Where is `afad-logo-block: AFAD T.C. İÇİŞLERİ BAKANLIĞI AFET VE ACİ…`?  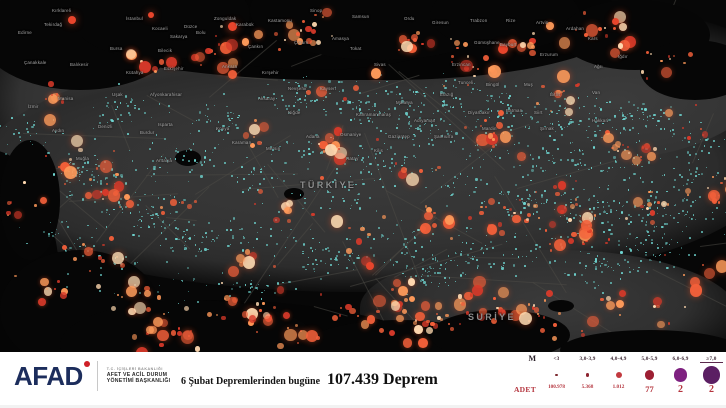
afad-logo-block: AFAD T.C. İÇİŞLERİ BAKANLIĞI AFET VE ACİ… is located at coordinates (92, 376).